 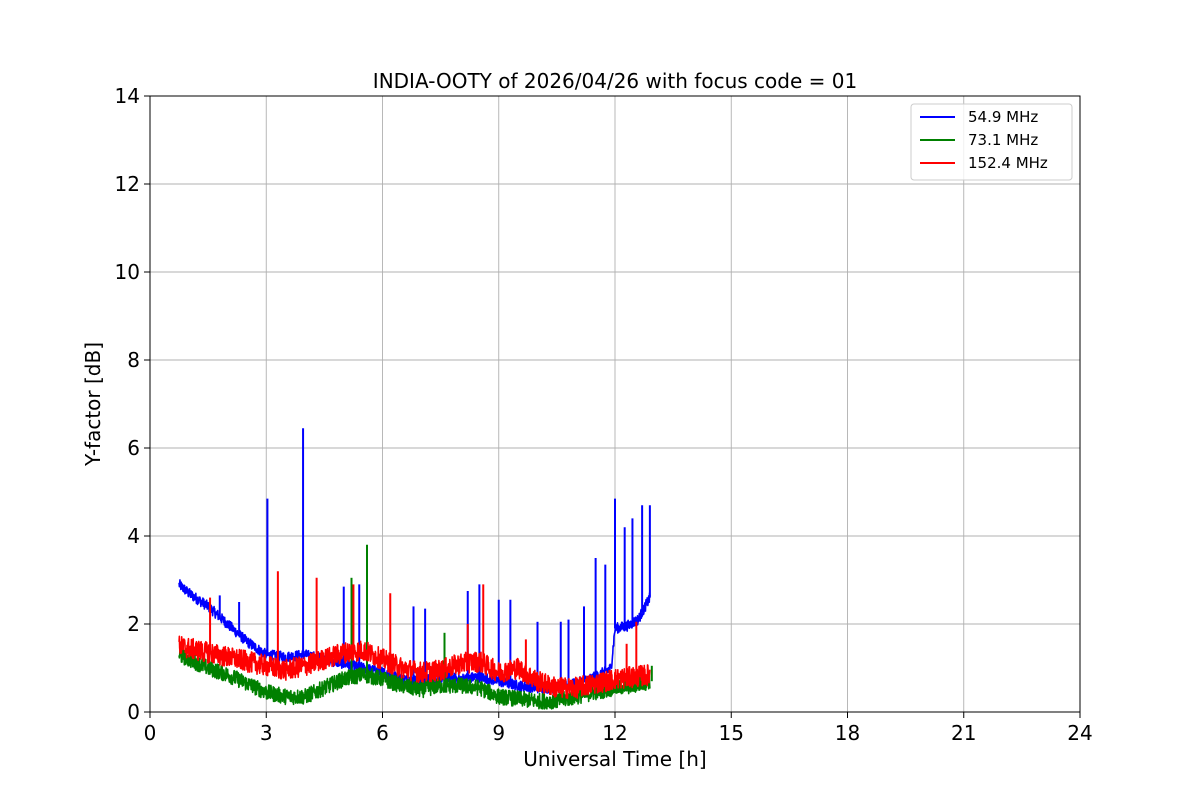 What do you see at coordinates (150, 733) in the screenshot?
I see `x-tick-label: 0` at bounding box center [150, 733].